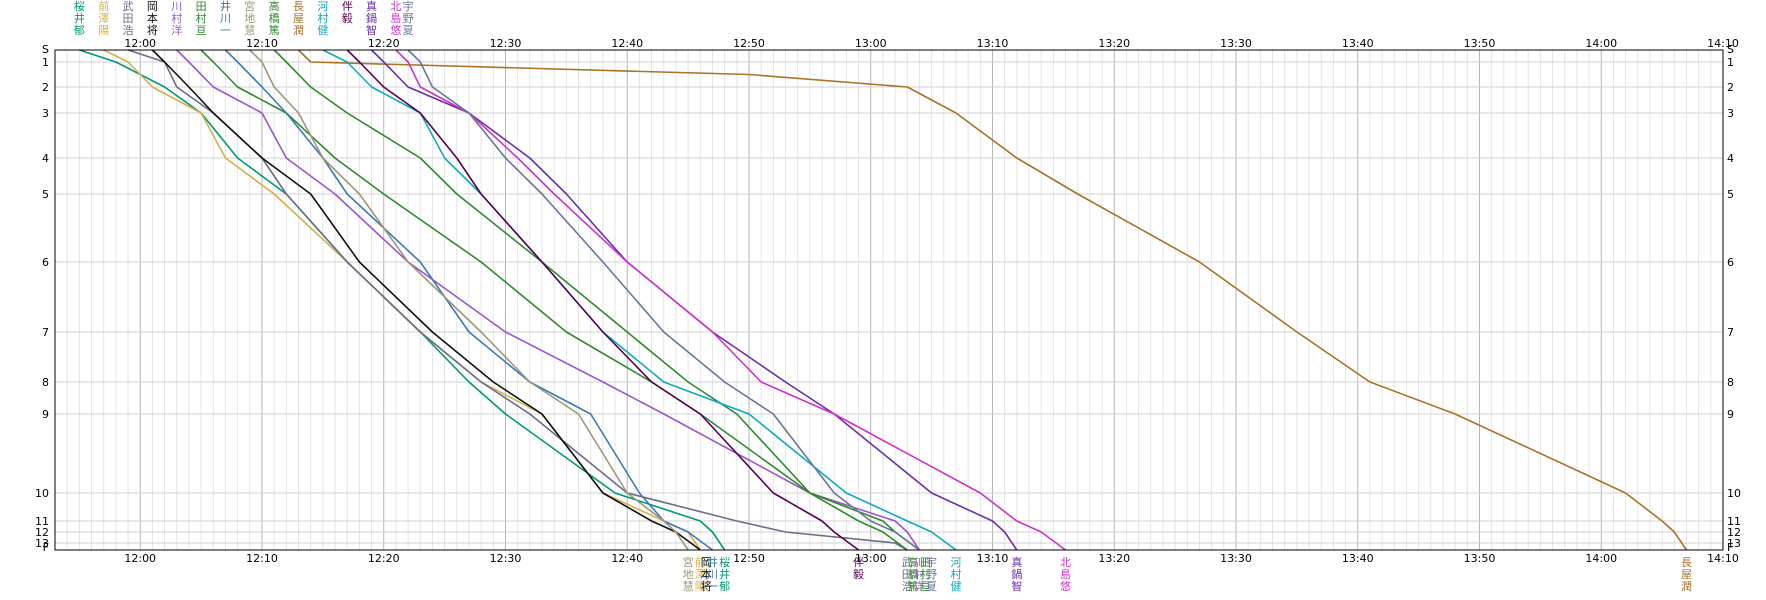  I want to click on top-runner-label: 屋, so click(298, 18).